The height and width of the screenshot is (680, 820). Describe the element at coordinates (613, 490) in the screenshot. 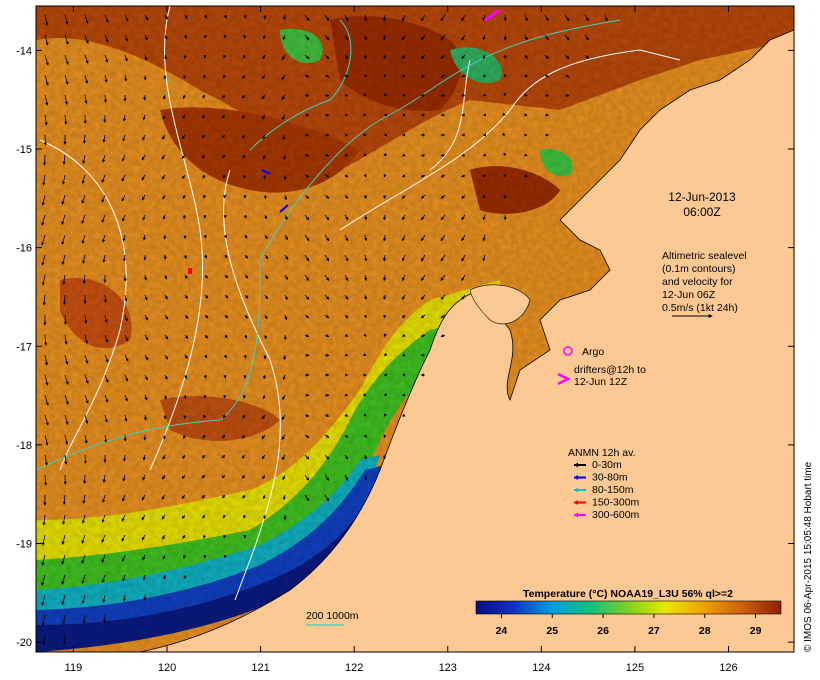

I see `anmn-legend-label: 80-150m` at that location.